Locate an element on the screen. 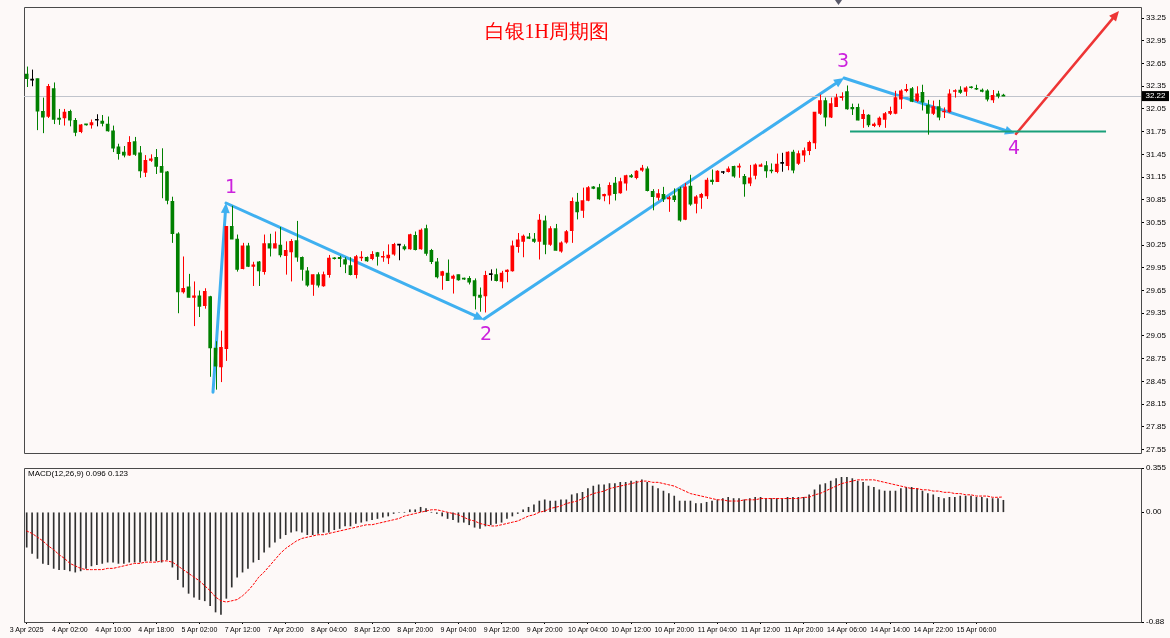 This screenshot has height=638, width=1170. y-tick-label: 33.25 is located at coordinates (1156, 18).